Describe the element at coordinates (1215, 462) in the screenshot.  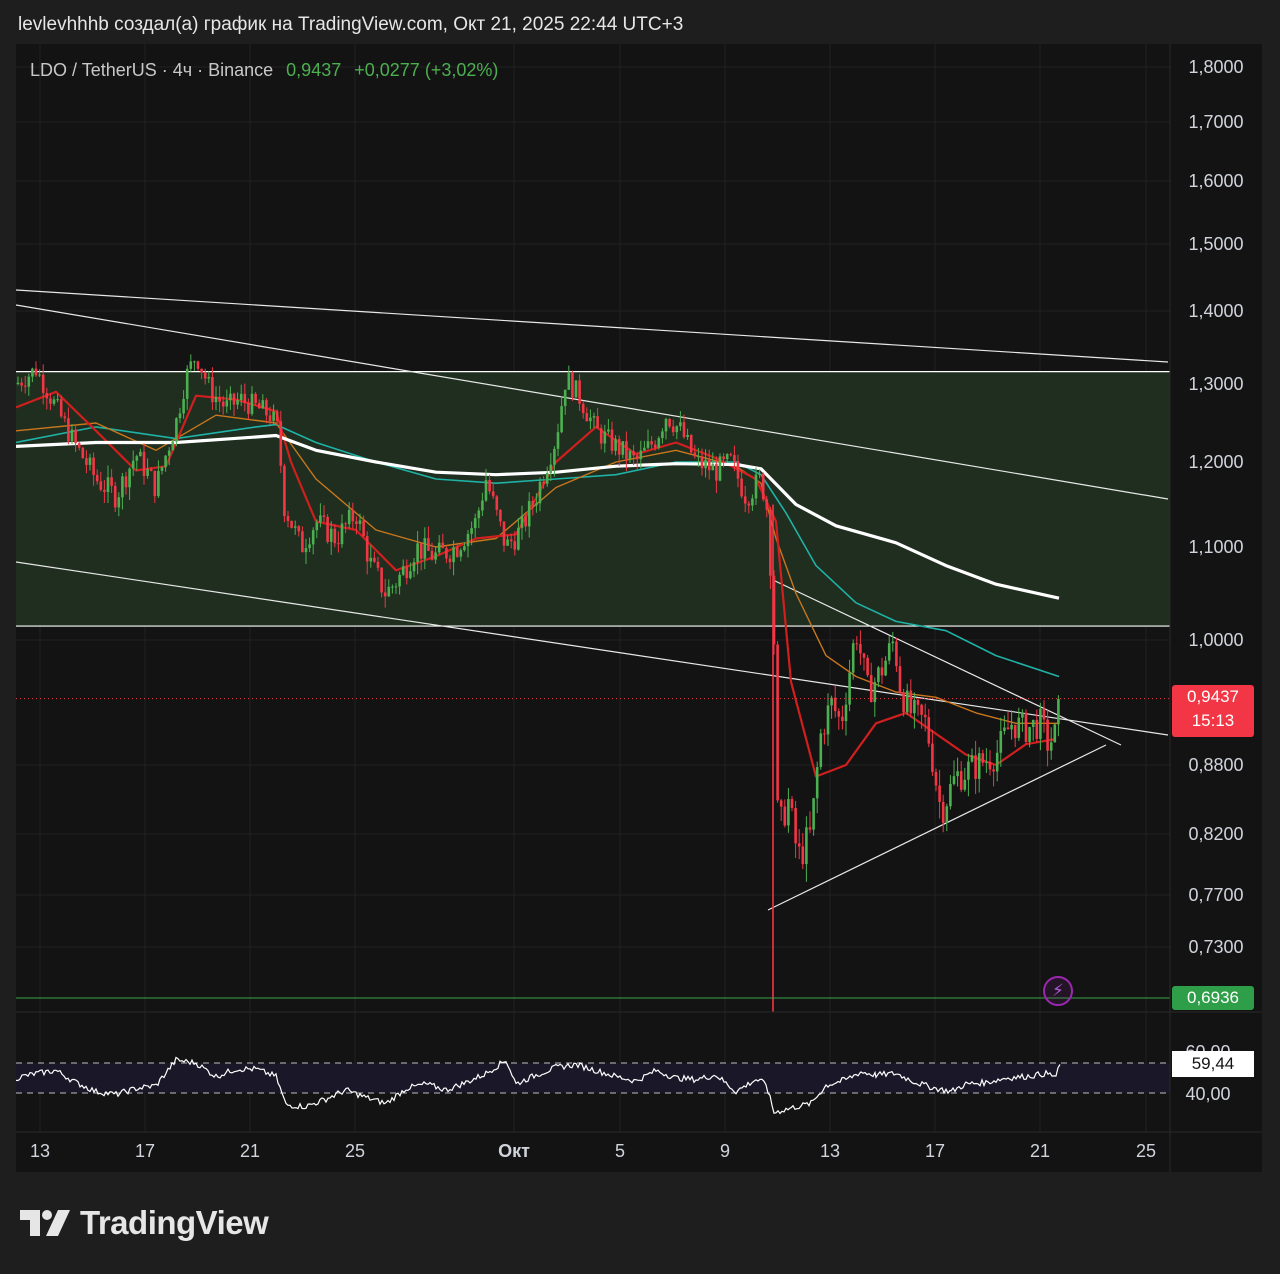
I see `price-tick-label: 1,2000` at that location.